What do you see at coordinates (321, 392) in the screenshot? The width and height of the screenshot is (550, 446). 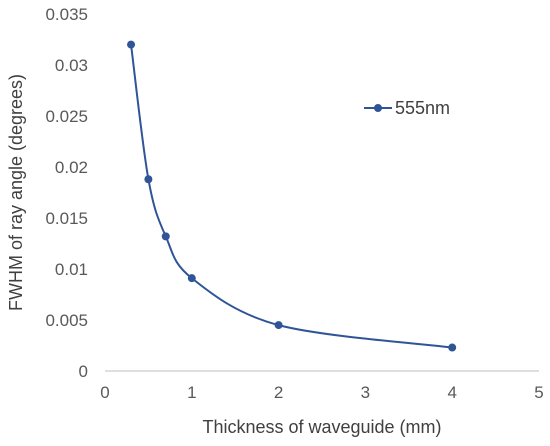 I see `x-axis-ticks: 0 1 2 3 4 5` at bounding box center [321, 392].